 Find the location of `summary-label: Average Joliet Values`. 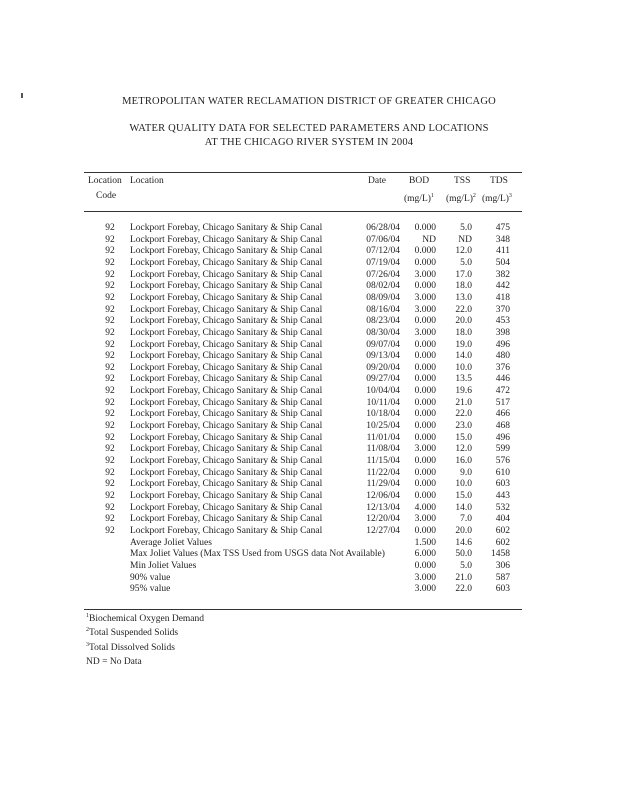

summary-label: Average Joliet Values is located at coordinates (171, 542).